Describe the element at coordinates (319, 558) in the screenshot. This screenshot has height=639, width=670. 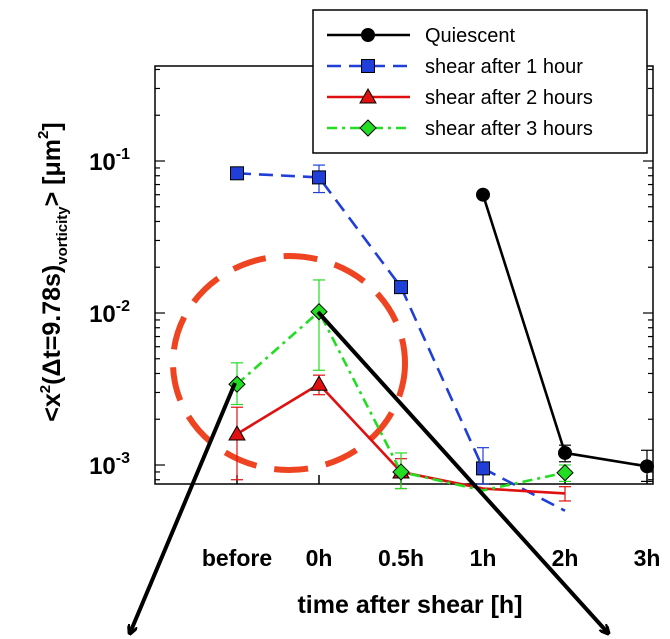
I see `x-tick-label: 0h` at that location.